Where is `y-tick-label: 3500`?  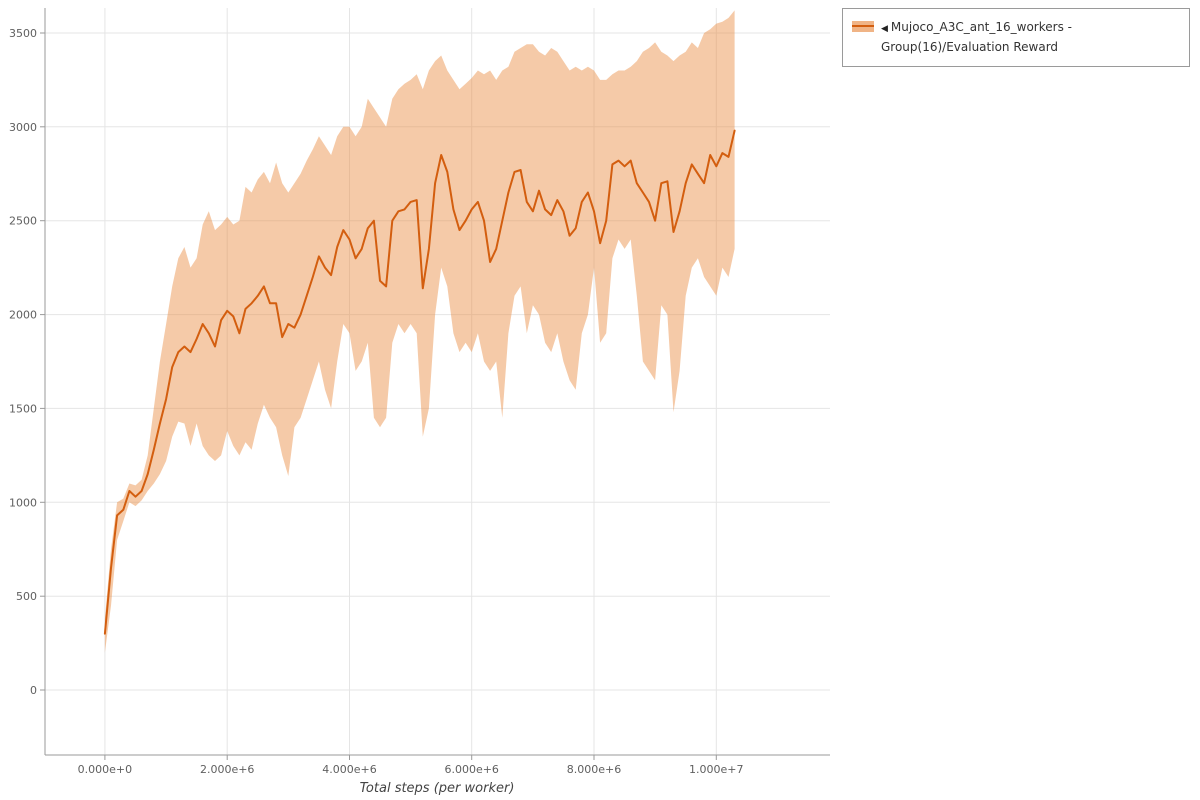
y-tick-label: 3500 is located at coordinates (23, 33).